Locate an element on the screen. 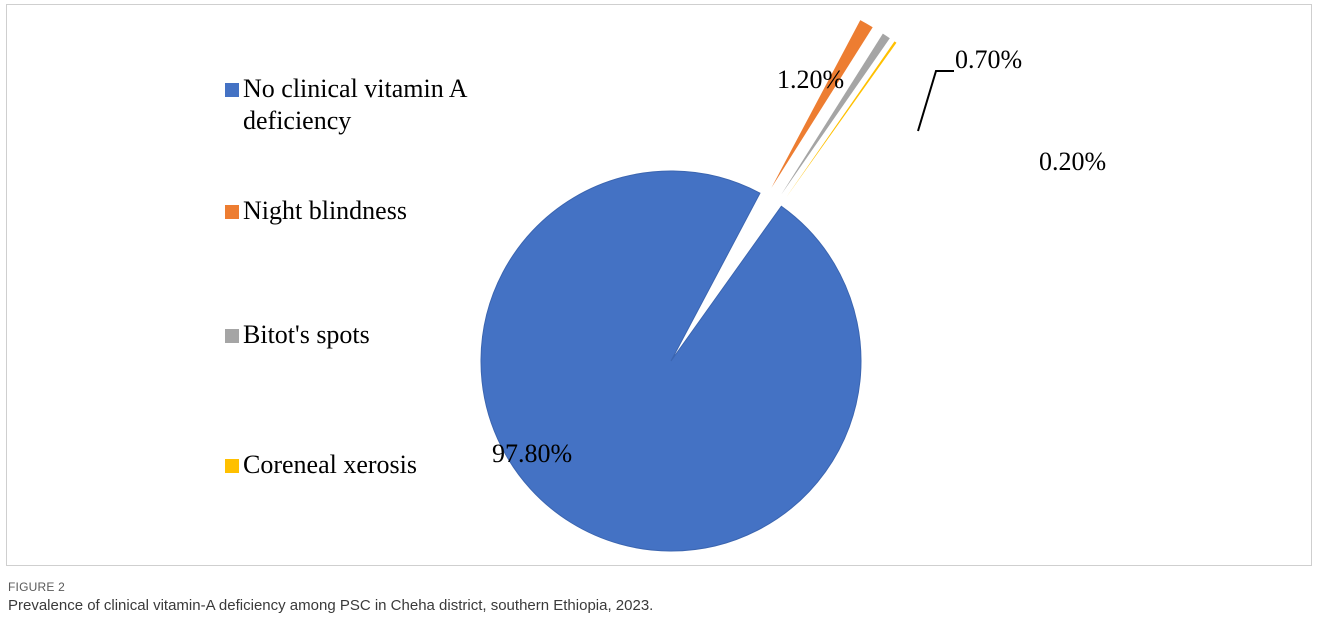 This screenshot has height=644, width=1318. legend-swatch-night-blindness is located at coordinates (232, 212).